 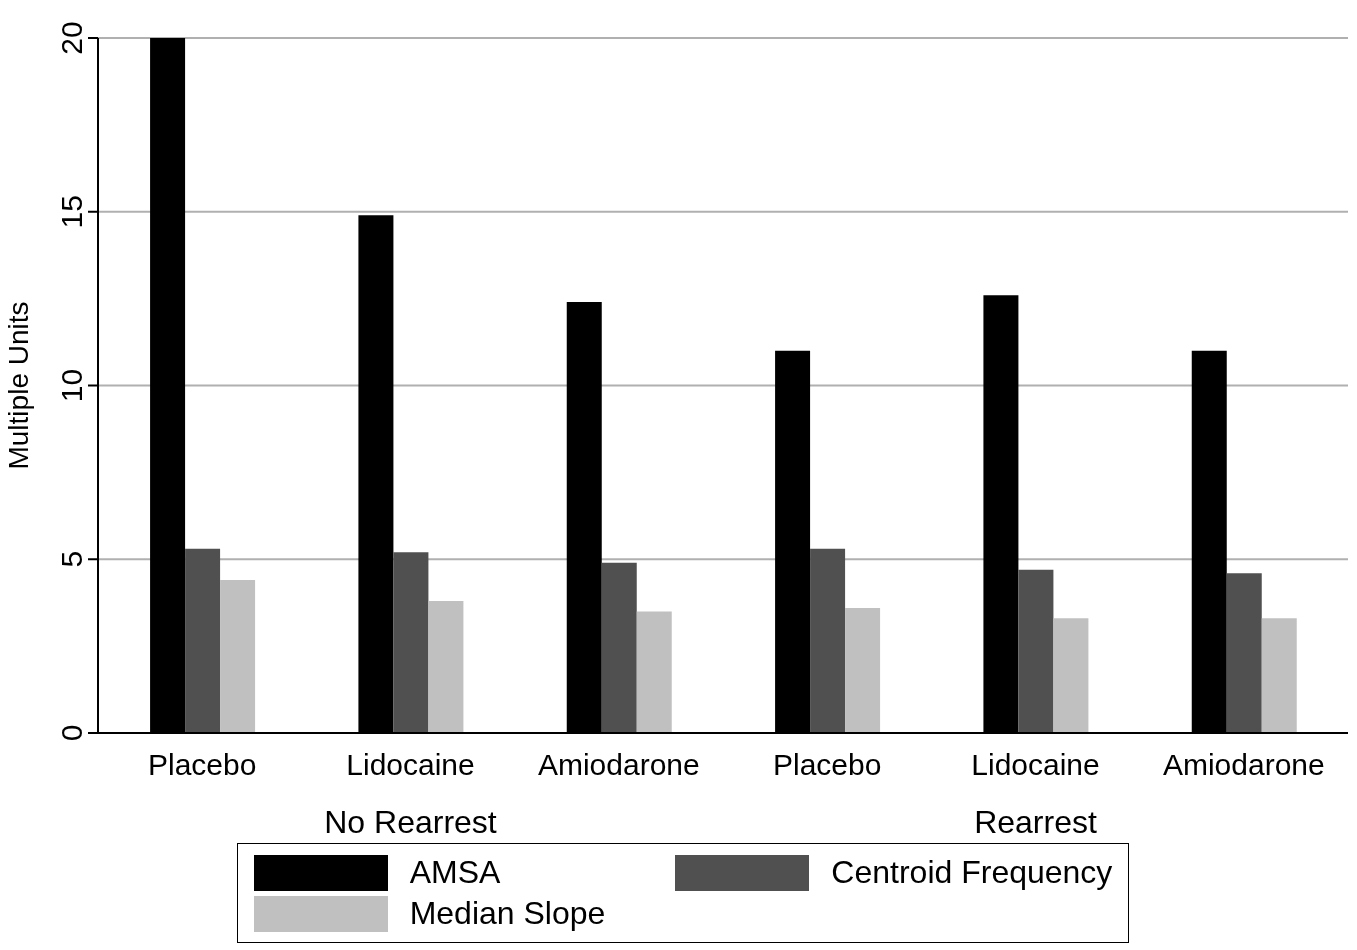 I want to click on y-tick-label: 15, so click(x=71, y=212).